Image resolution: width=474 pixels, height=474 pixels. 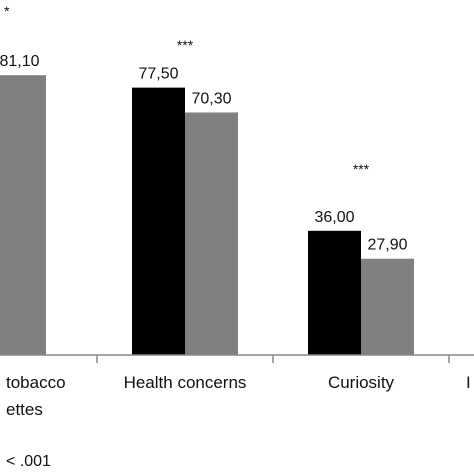 I want to click on category-label-0-line1: tobacco, so click(x=36, y=382).